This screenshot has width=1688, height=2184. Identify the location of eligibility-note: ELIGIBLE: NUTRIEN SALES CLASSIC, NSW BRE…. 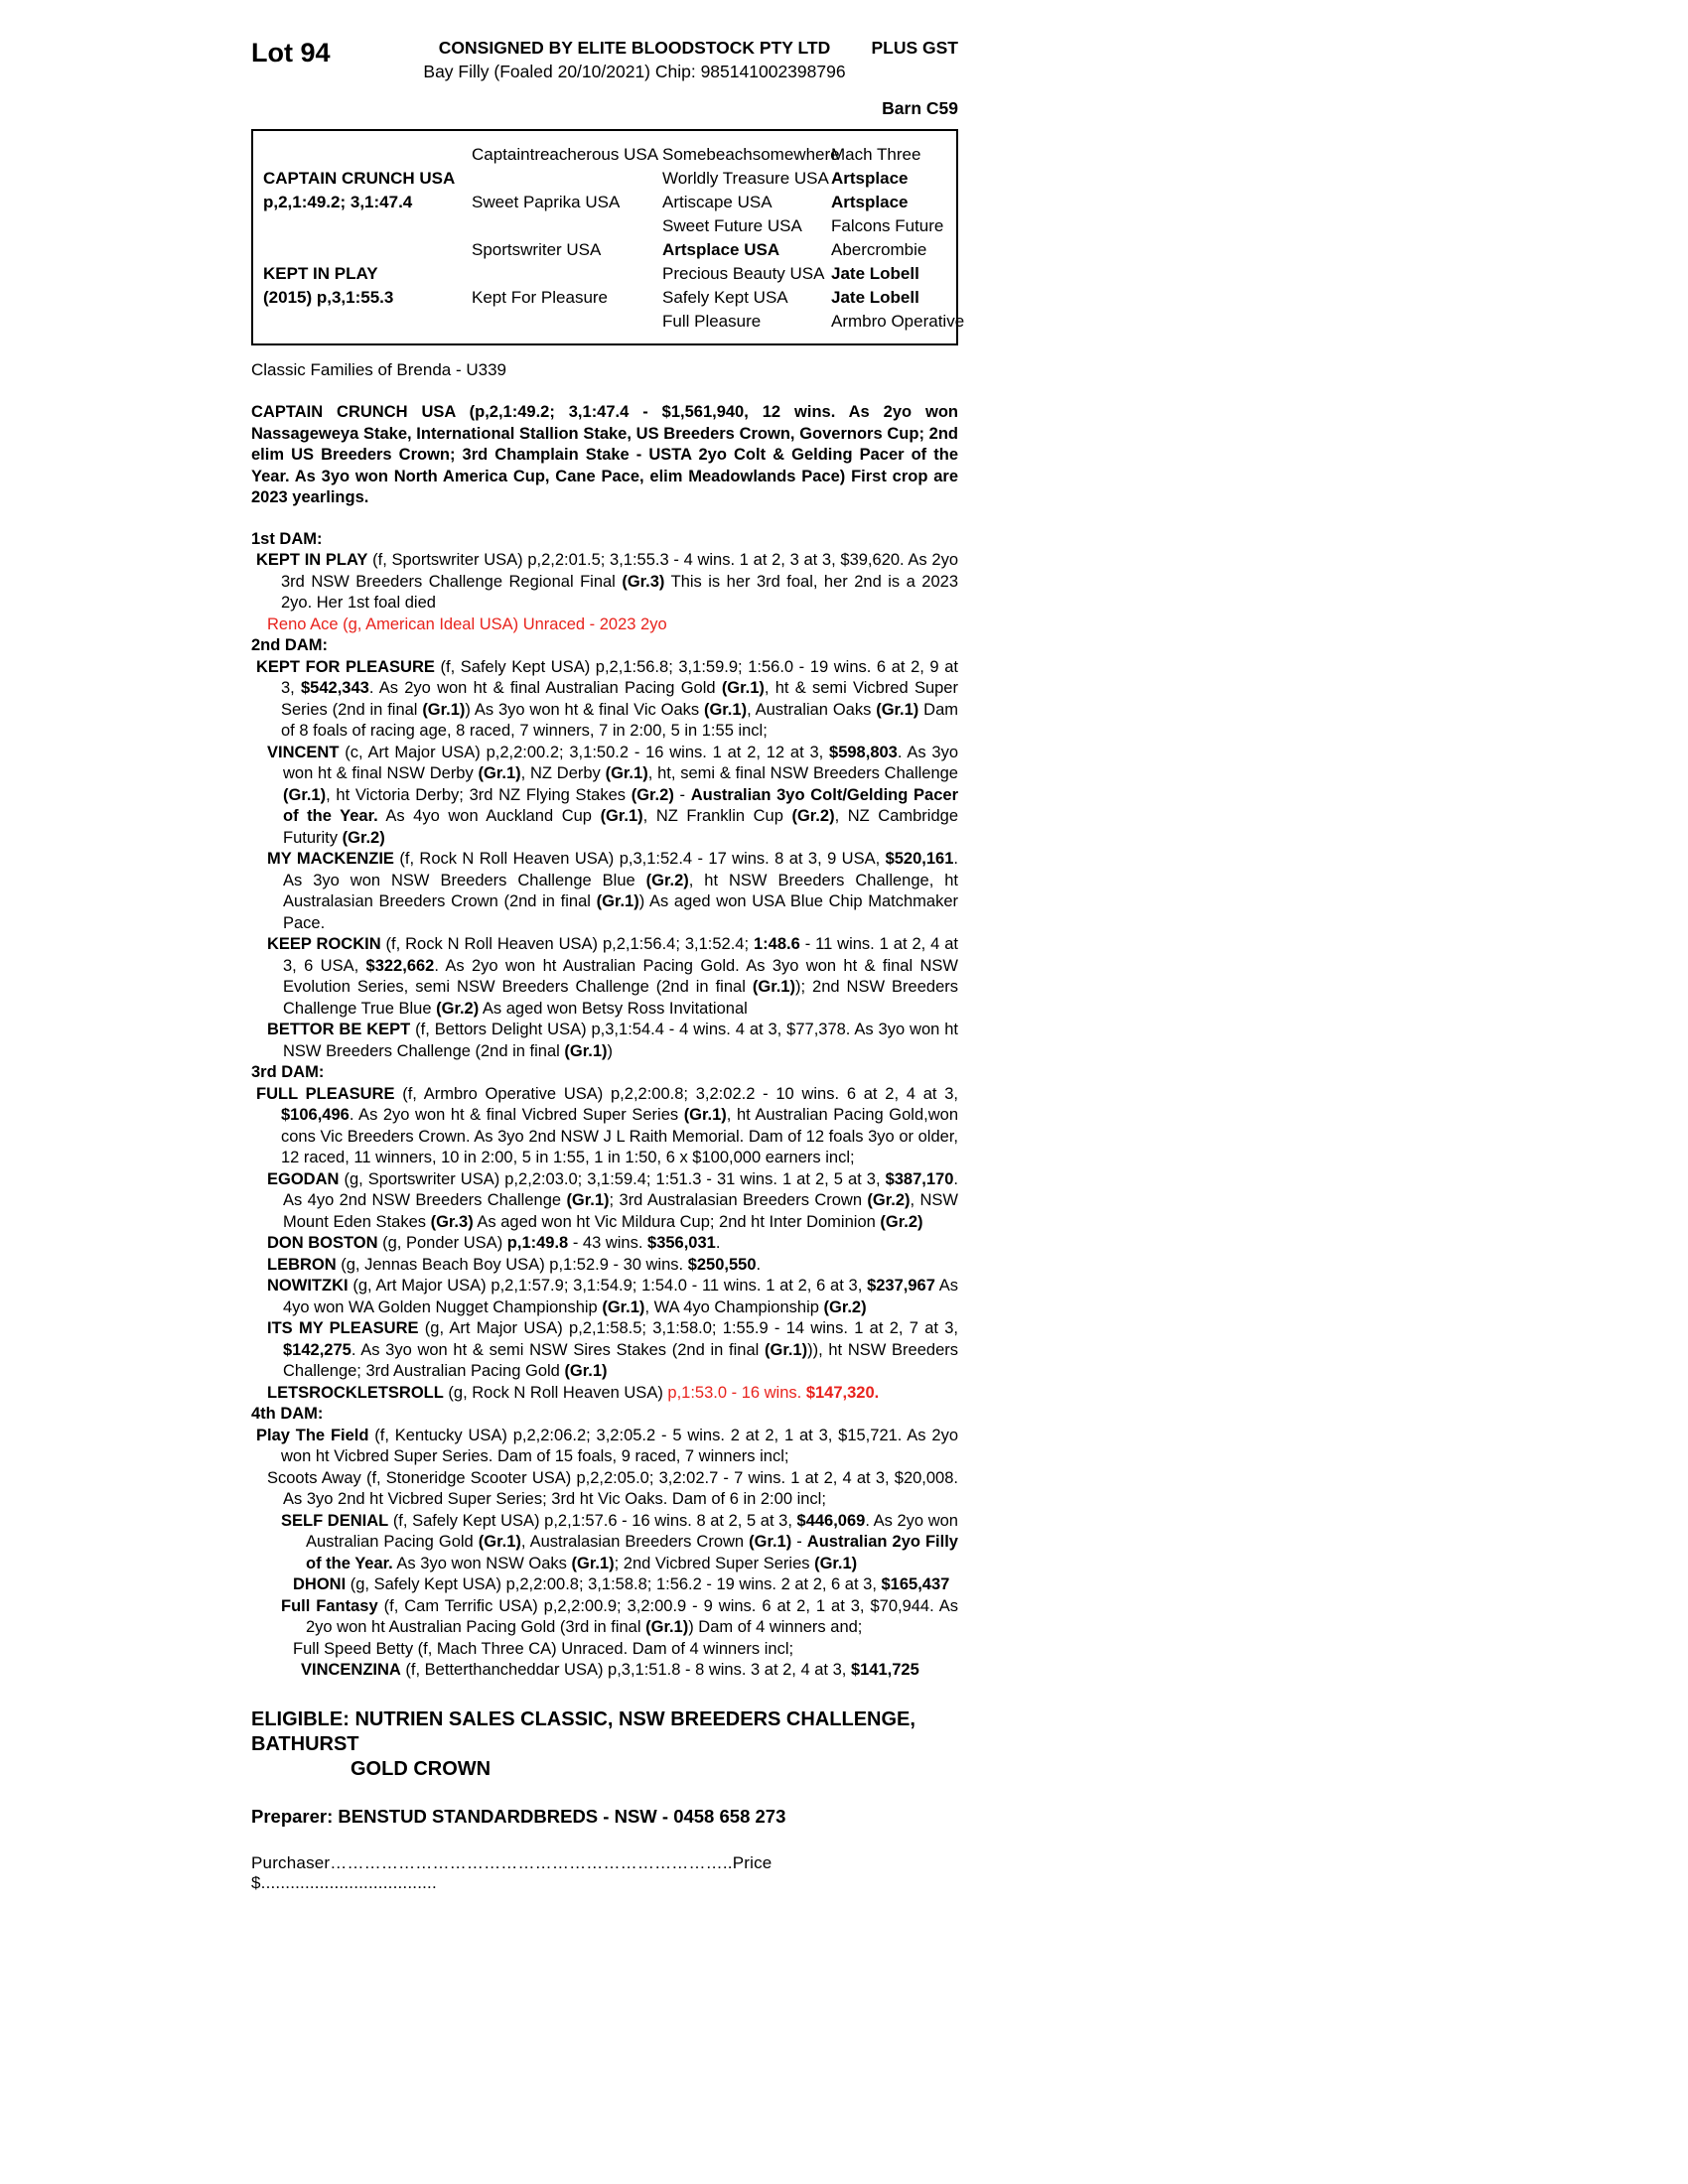
(604, 1744).